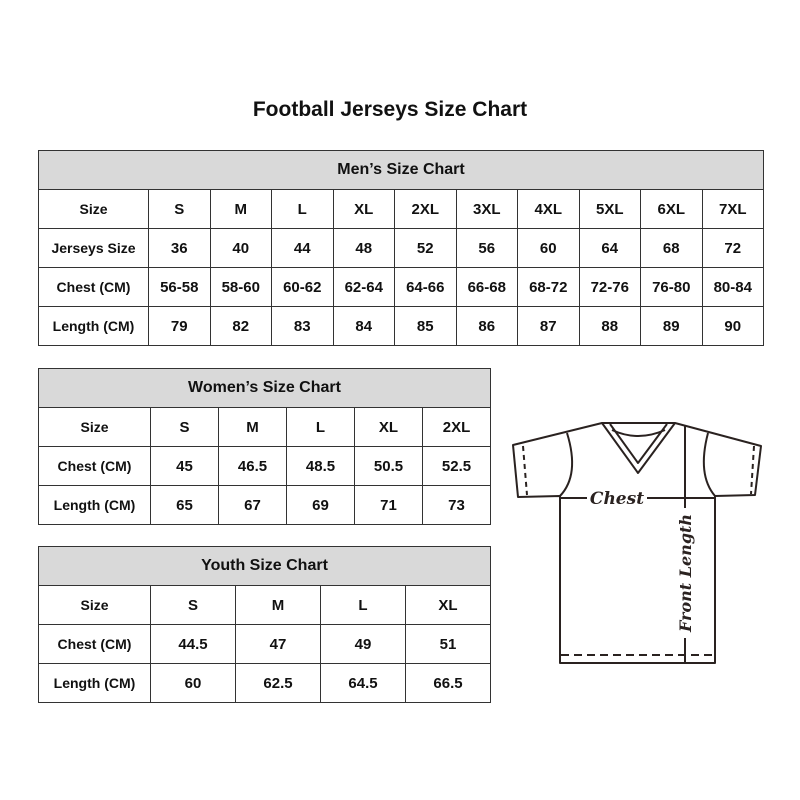 The width and height of the screenshot is (800, 800). What do you see at coordinates (609, 209) in the screenshot?
I see `table-cell: 5XL` at bounding box center [609, 209].